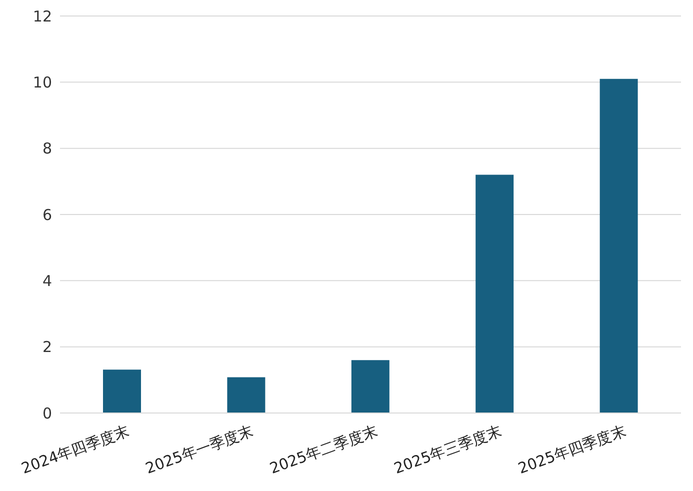 The height and width of the screenshot is (491, 693). I want to click on x-tick-label: 2025年一季度末, so click(199, 450).